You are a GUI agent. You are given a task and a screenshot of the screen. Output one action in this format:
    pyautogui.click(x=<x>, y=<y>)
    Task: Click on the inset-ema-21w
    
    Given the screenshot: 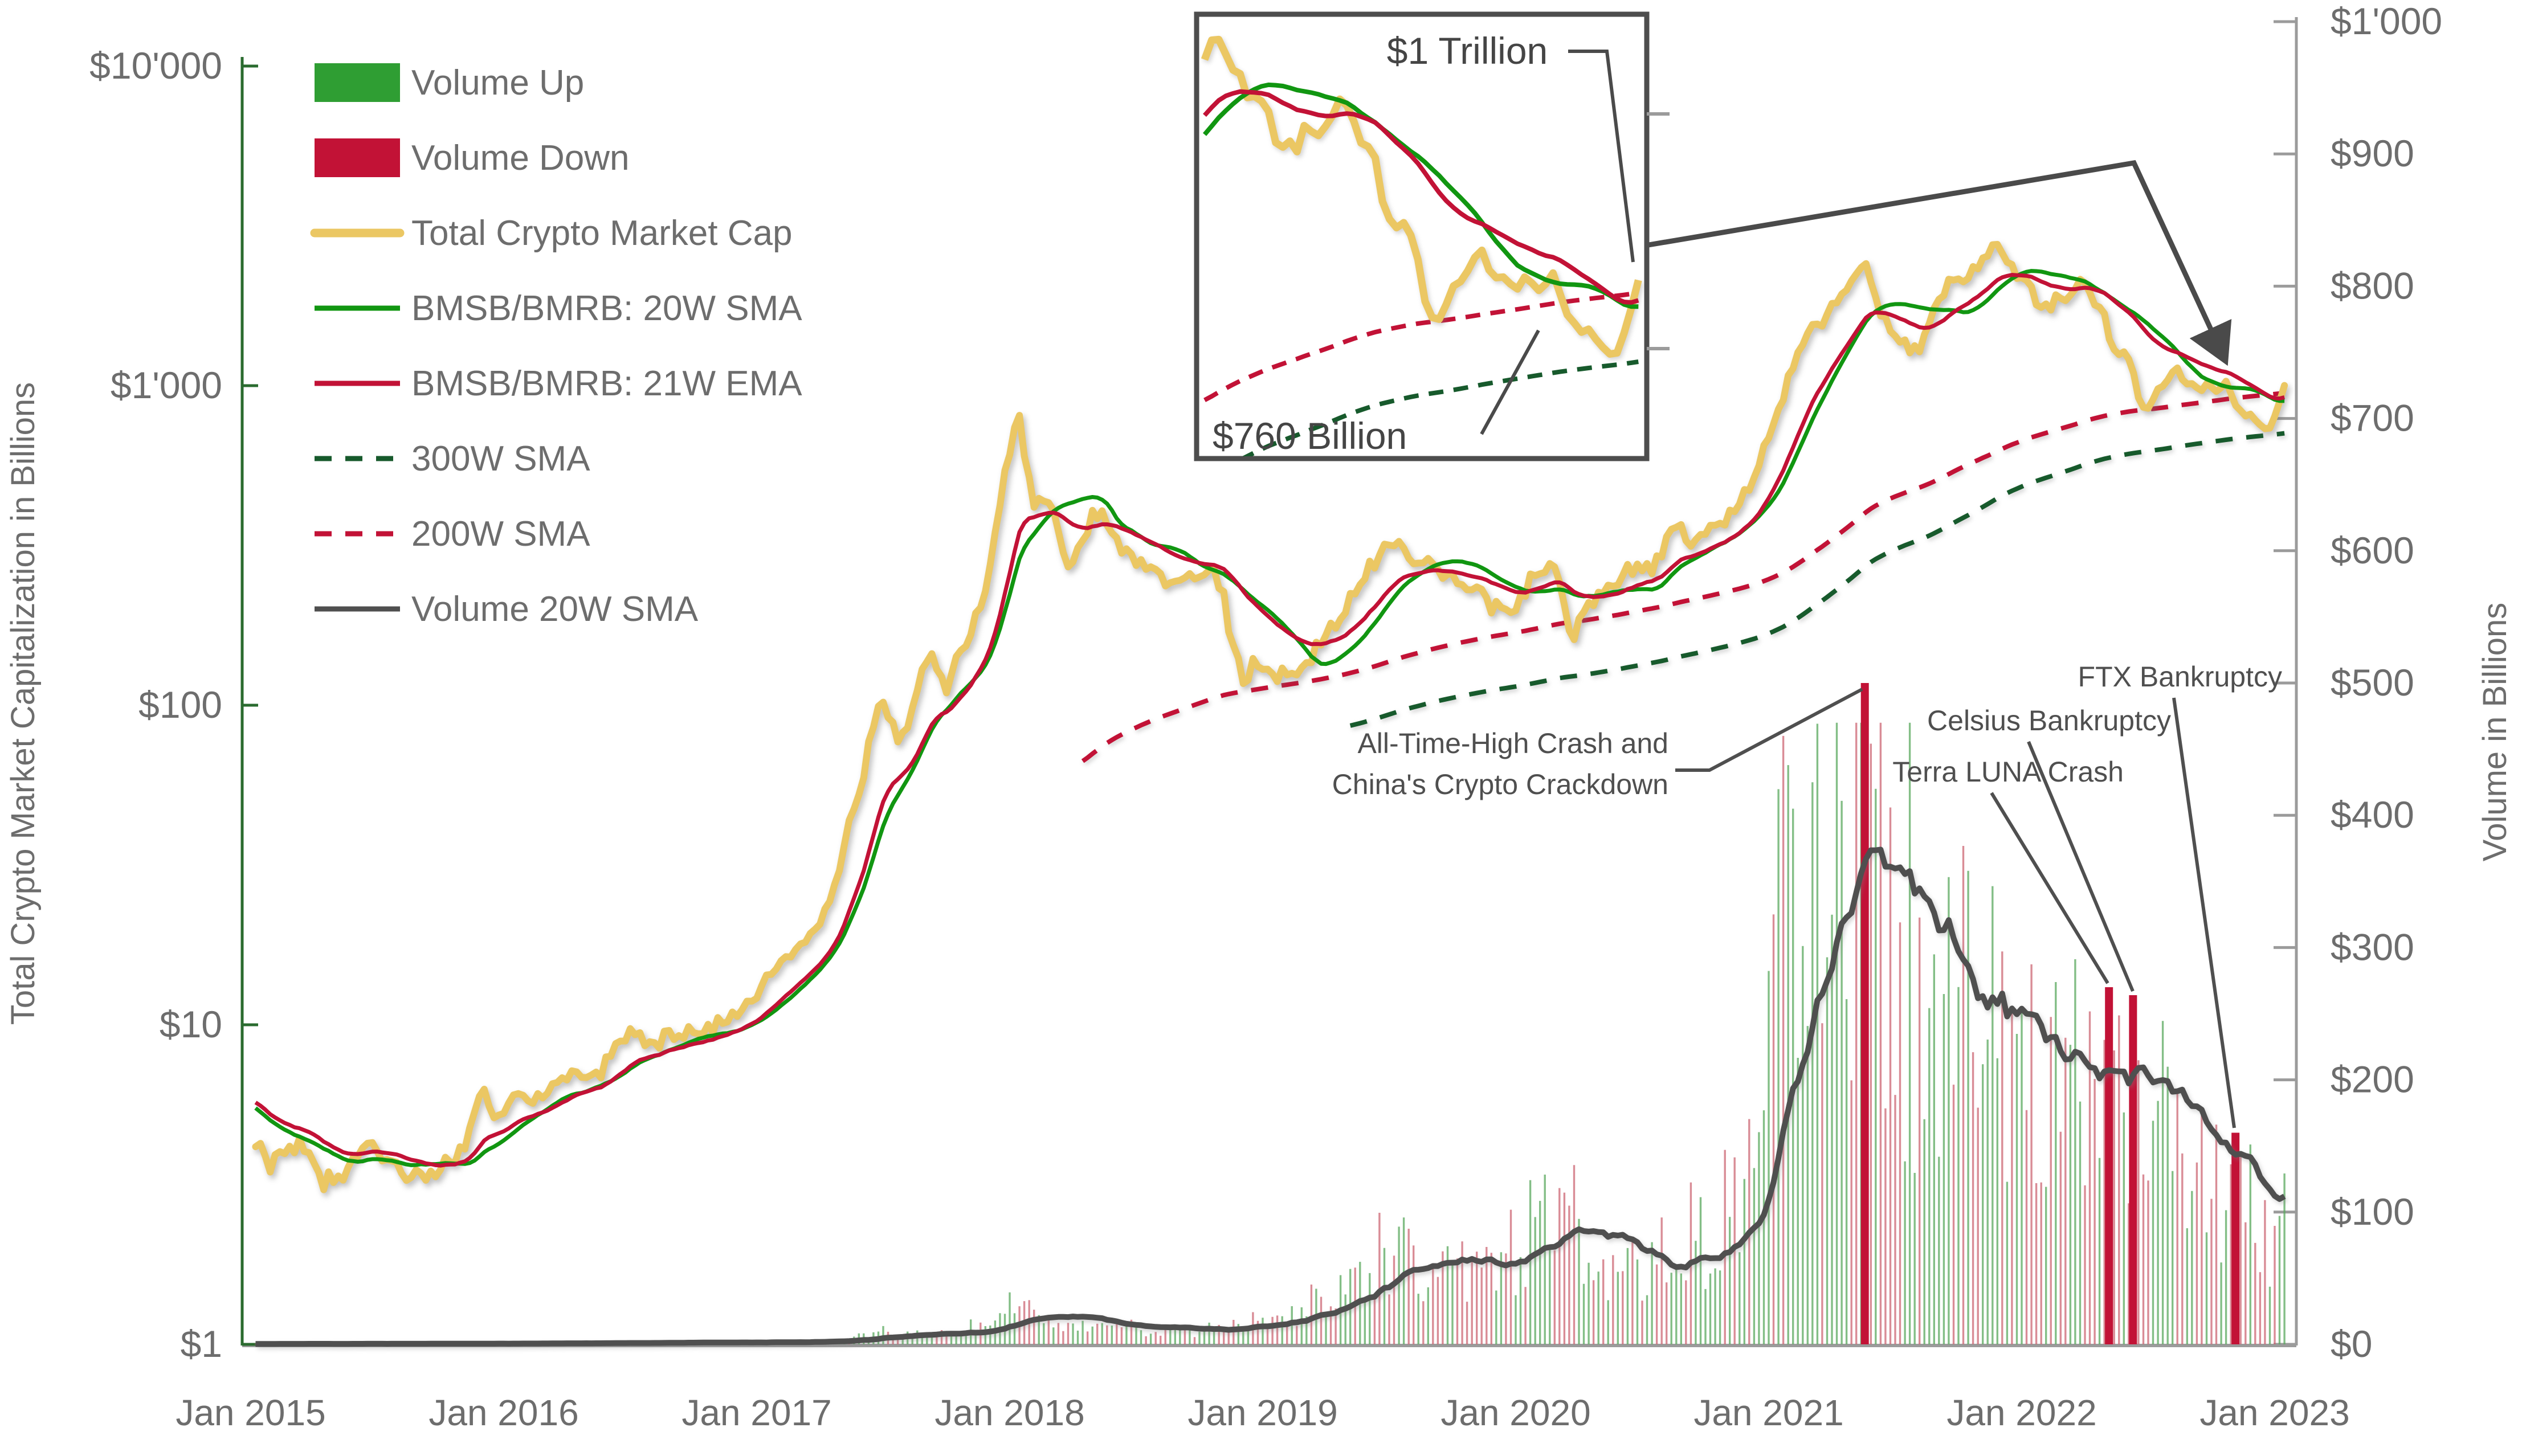 What is the action you would take?
    pyautogui.click(x=1421, y=197)
    